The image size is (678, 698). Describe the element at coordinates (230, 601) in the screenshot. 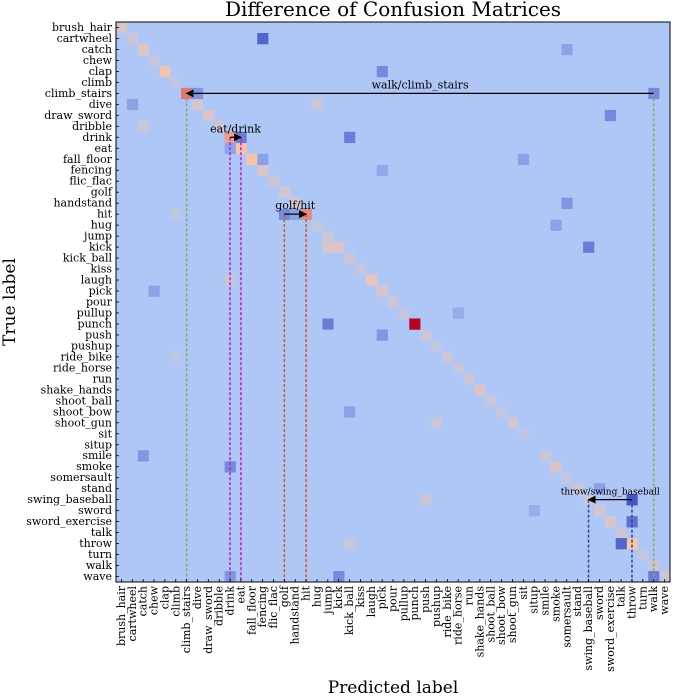

I see `x-tick-label: drink` at that location.